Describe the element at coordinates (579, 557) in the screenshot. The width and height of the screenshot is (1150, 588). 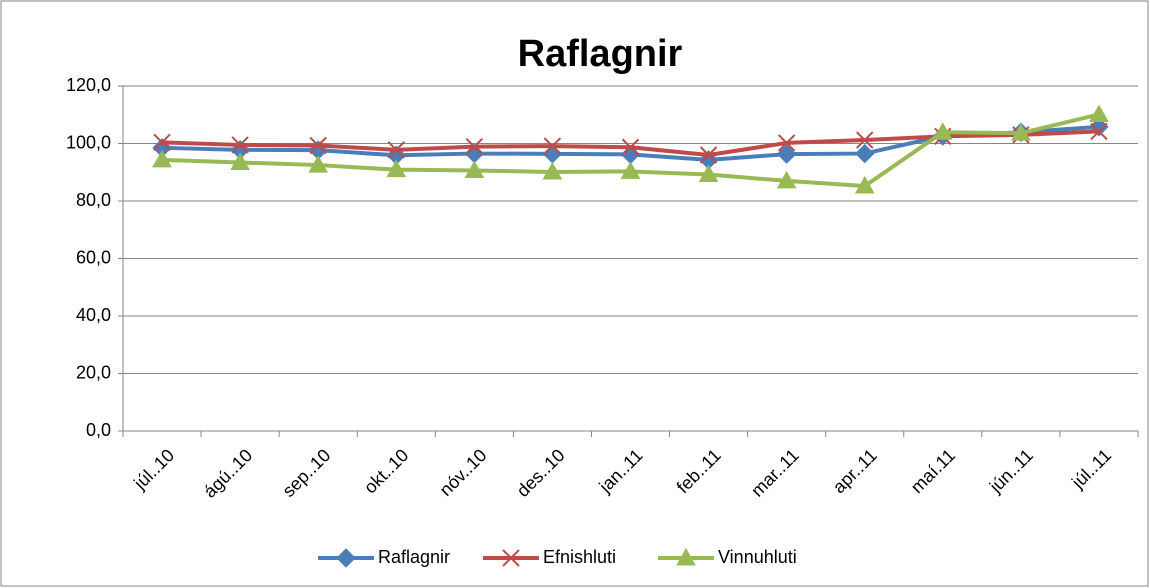
I see `legend-label: Efnishluti` at that location.